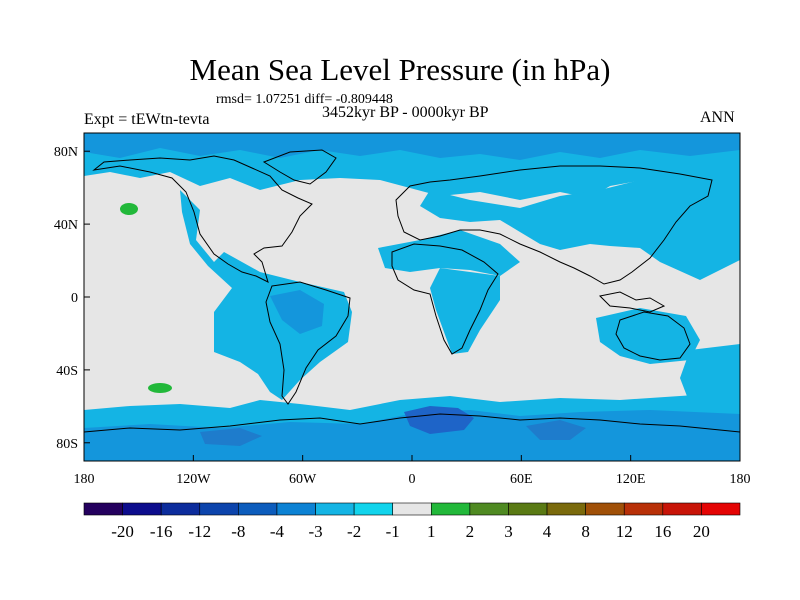 Image resolution: width=800 pixels, height=600 pixels. What do you see at coordinates (66, 225) in the screenshot?
I see `lat-tick-label: 40N` at bounding box center [66, 225].